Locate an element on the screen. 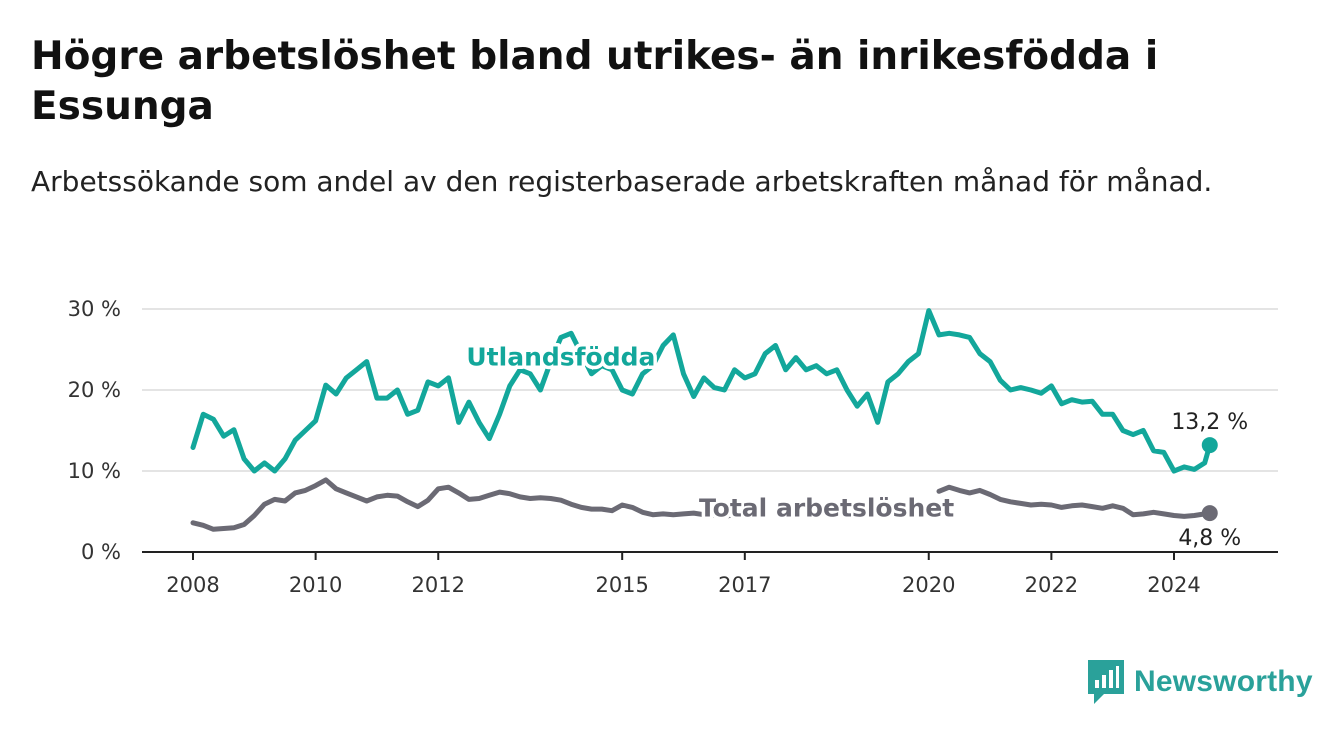  y-tick-label: 0 % is located at coordinates (101, 552).